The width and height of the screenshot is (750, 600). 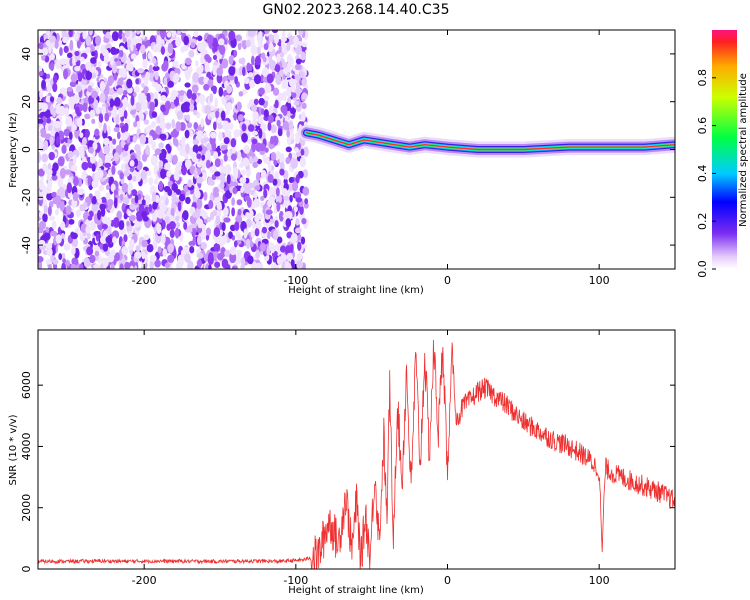 What do you see at coordinates (356, 590) in the screenshot?
I see `snr-x-axis-label: Height of straight line (km)` at bounding box center [356, 590].